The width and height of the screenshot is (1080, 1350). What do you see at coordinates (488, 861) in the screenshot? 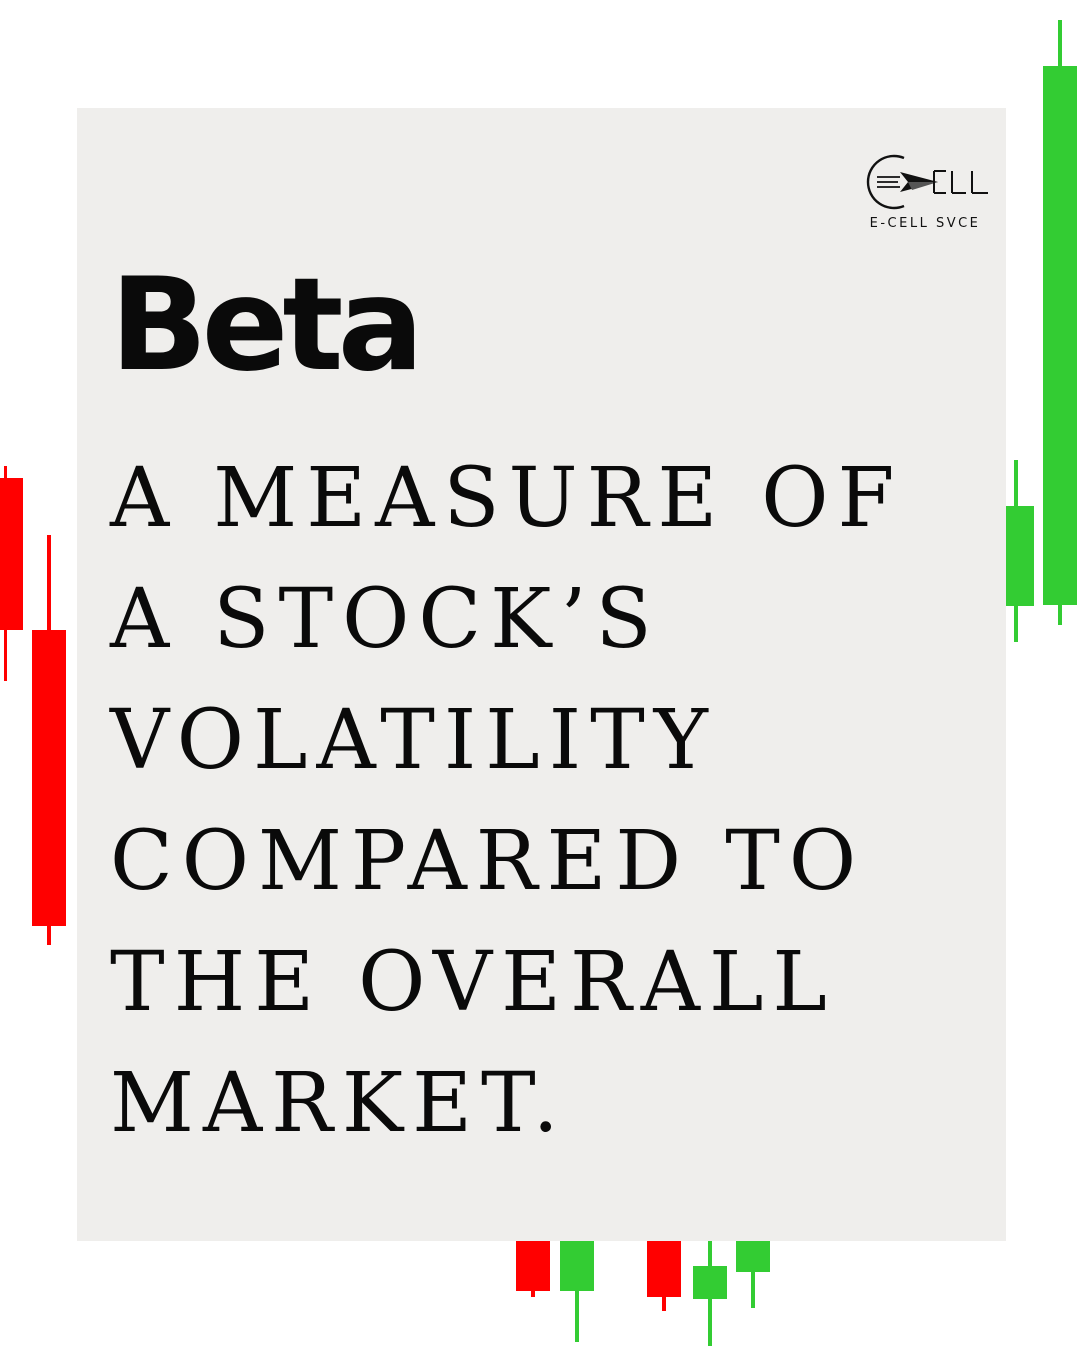
I see `definition-line: COMPARED TO` at bounding box center [488, 861].